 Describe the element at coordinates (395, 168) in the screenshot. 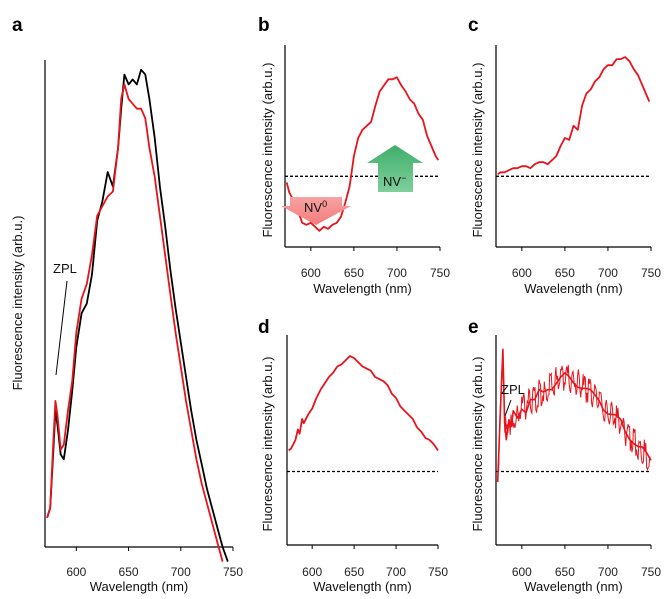

I see `nv-minus-arrow: NV−` at that location.